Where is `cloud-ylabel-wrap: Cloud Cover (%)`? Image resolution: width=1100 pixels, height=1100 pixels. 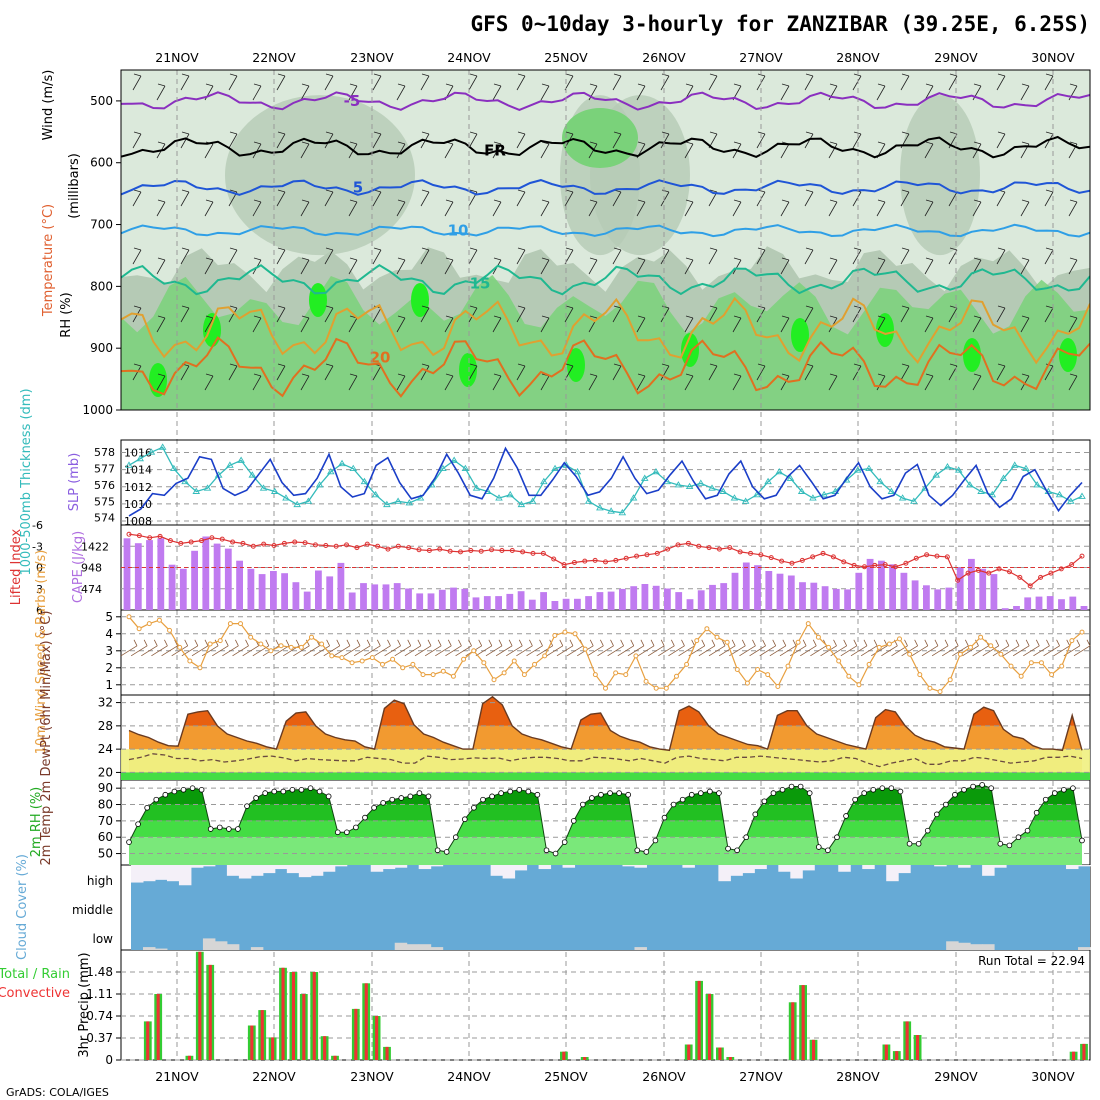
cloud-ylabel-wrap: Cloud Cover (%) is located at coordinates (22, 907).